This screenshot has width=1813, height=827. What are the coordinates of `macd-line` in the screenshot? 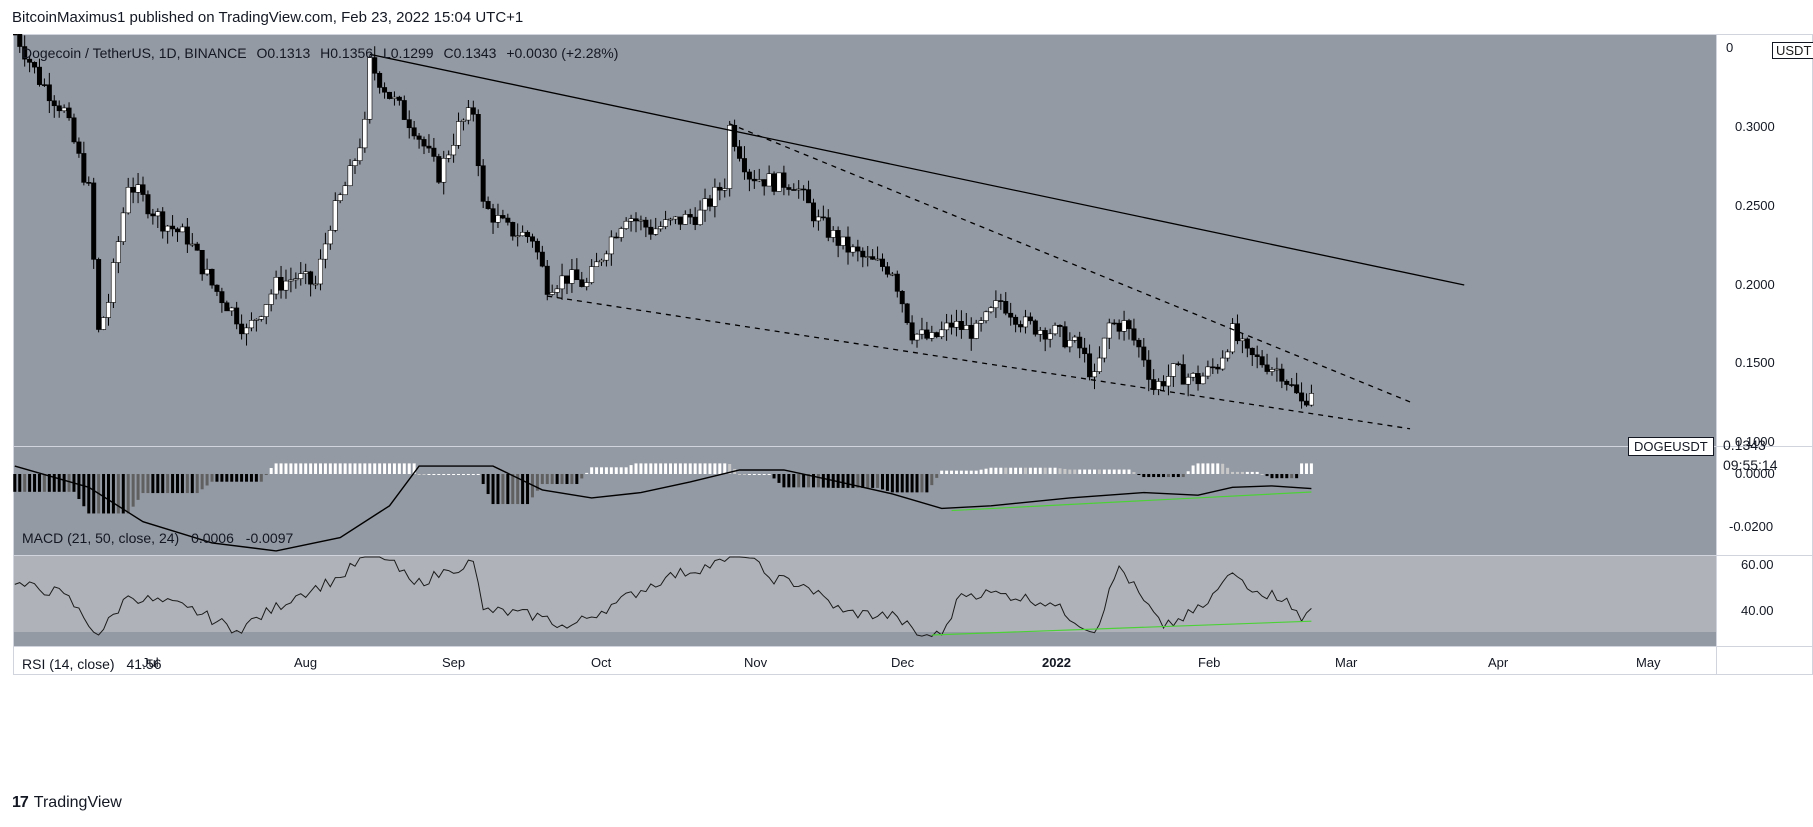 It's located at (663, 508).